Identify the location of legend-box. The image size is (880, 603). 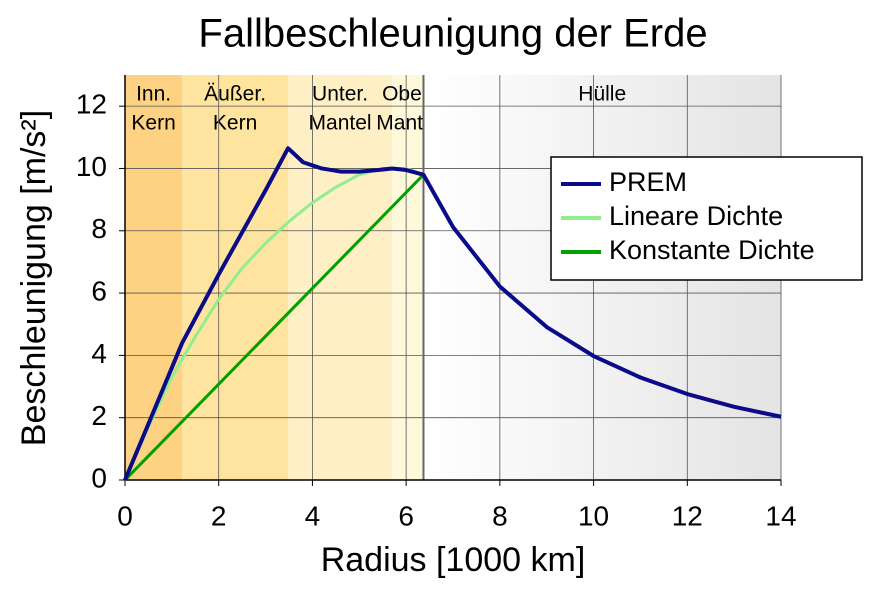
(706, 218).